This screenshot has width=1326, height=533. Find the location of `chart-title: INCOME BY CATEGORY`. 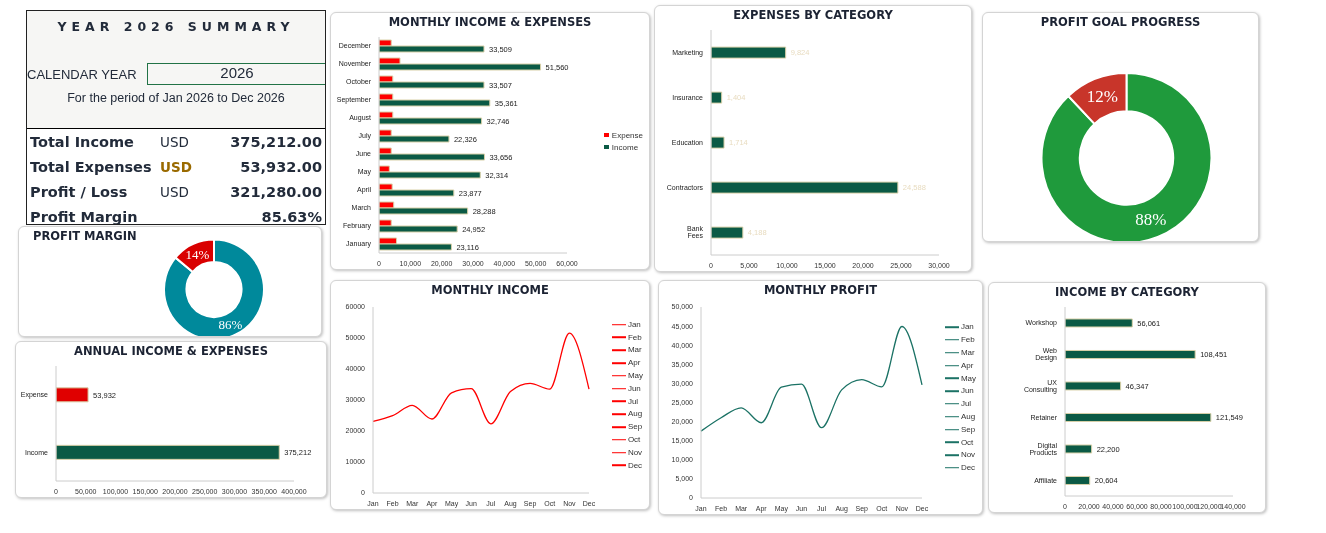

chart-title: INCOME BY CATEGORY is located at coordinates (1127, 292).